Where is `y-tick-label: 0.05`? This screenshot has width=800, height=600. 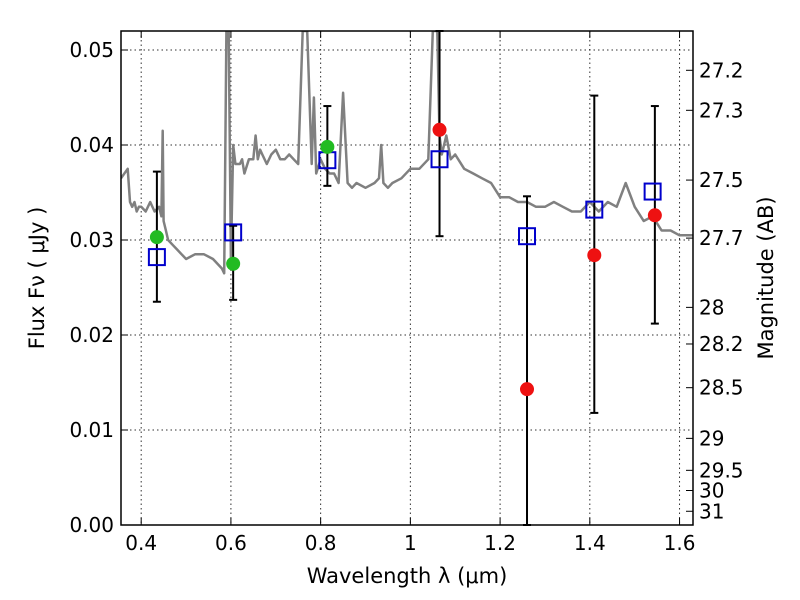
y-tick-label: 0.05 is located at coordinates (91, 50).